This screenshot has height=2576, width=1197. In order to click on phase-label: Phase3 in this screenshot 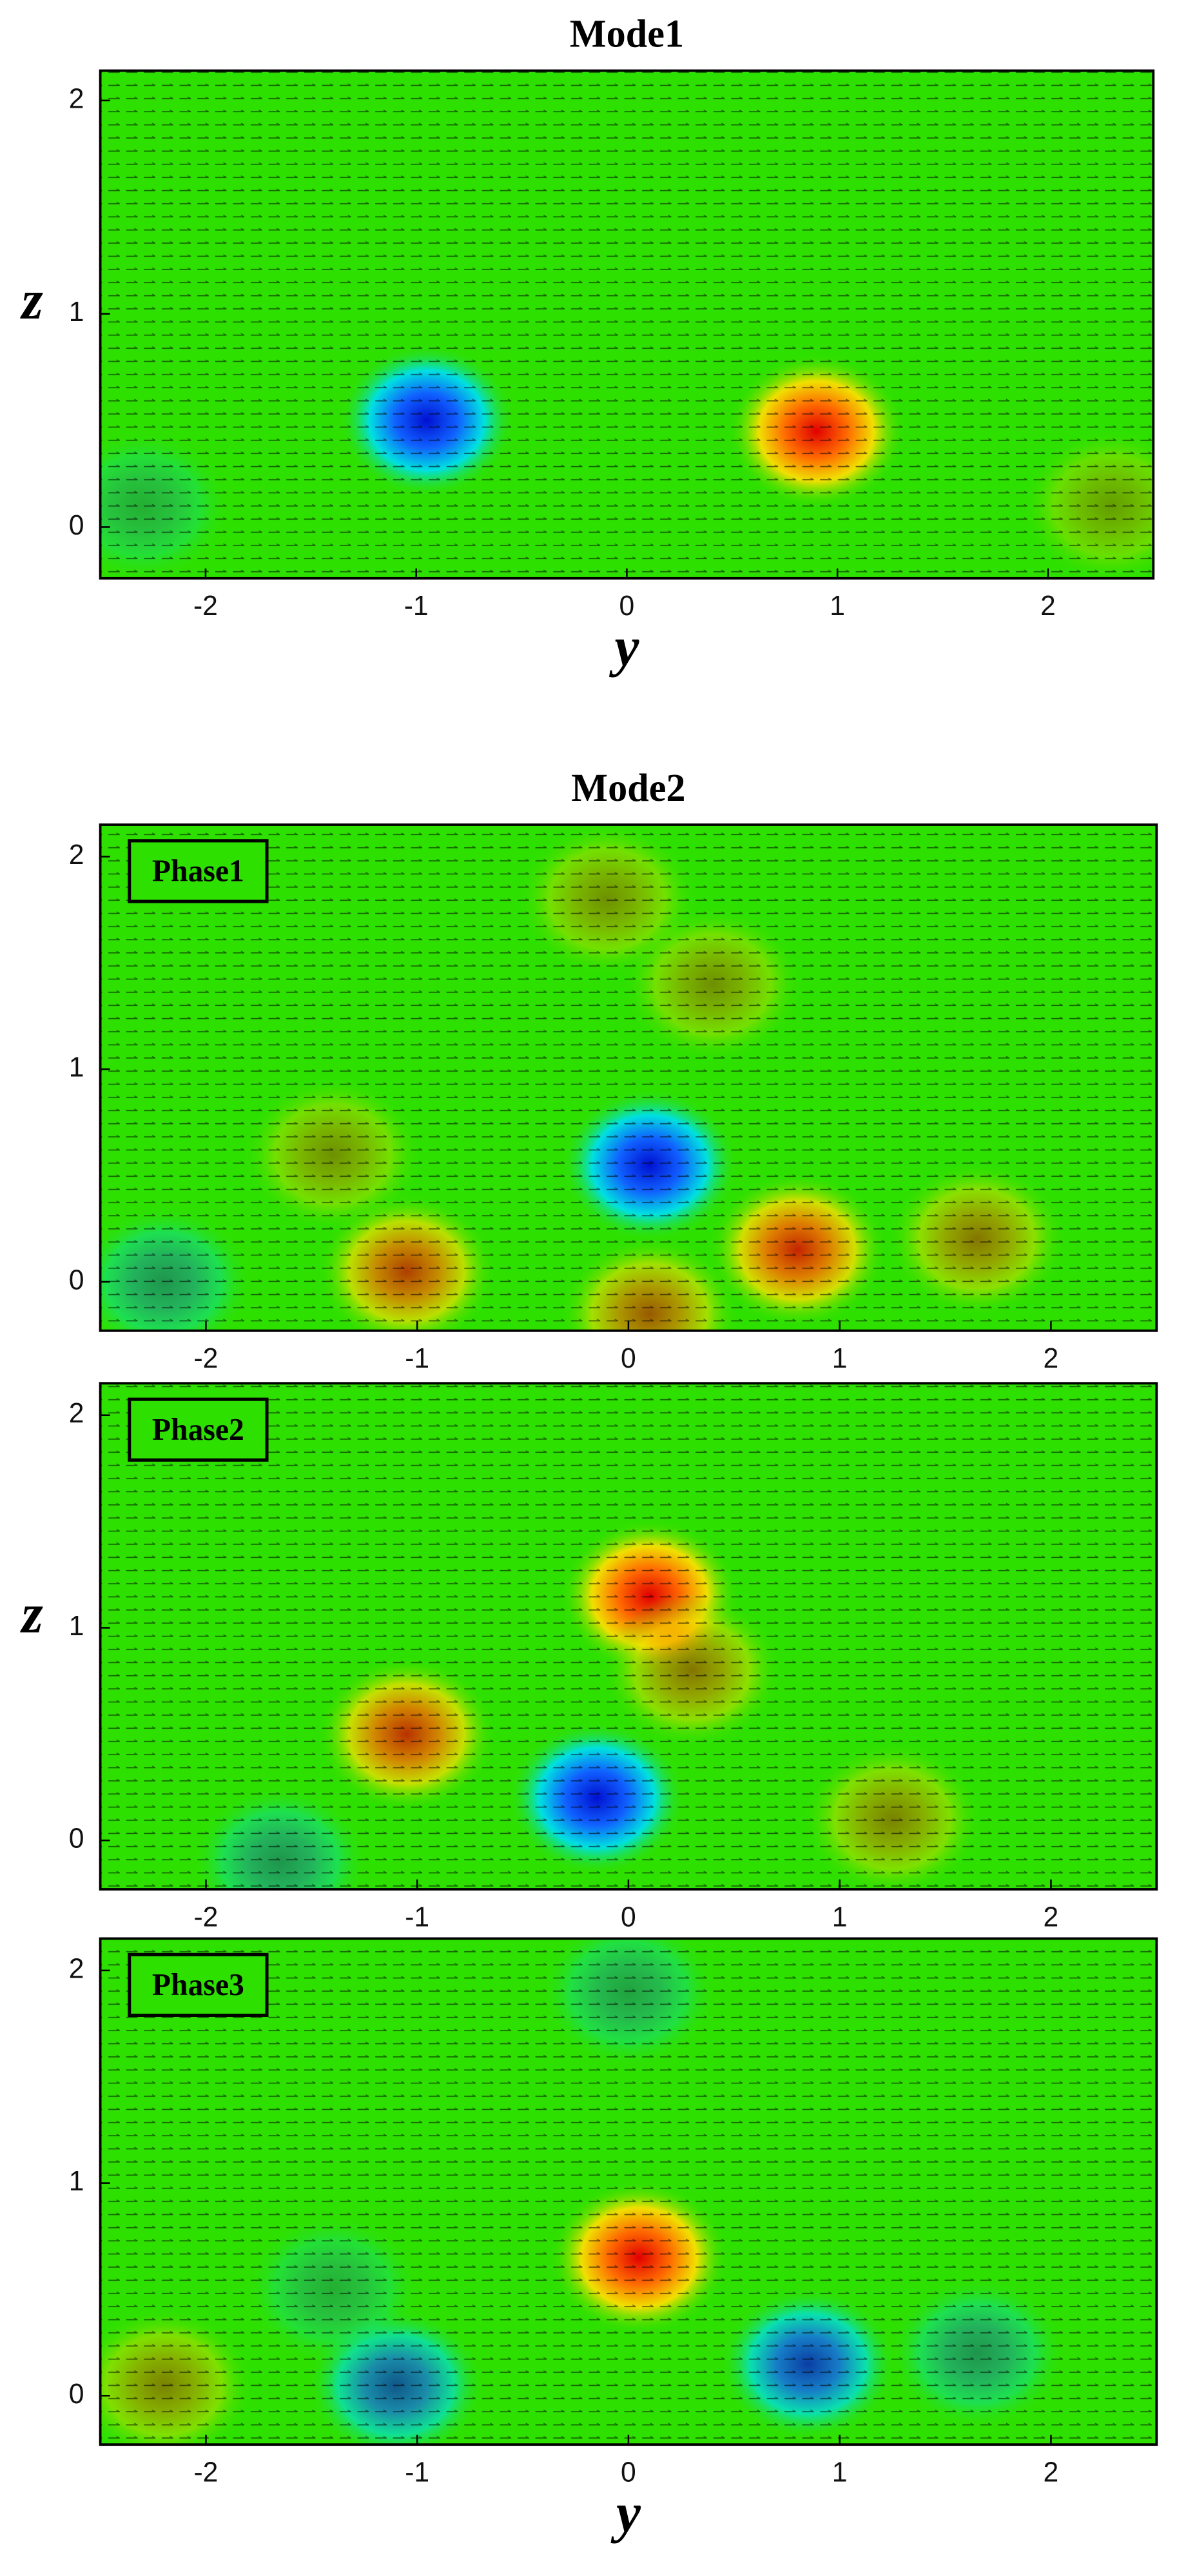, I will do `click(198, 1985)`.